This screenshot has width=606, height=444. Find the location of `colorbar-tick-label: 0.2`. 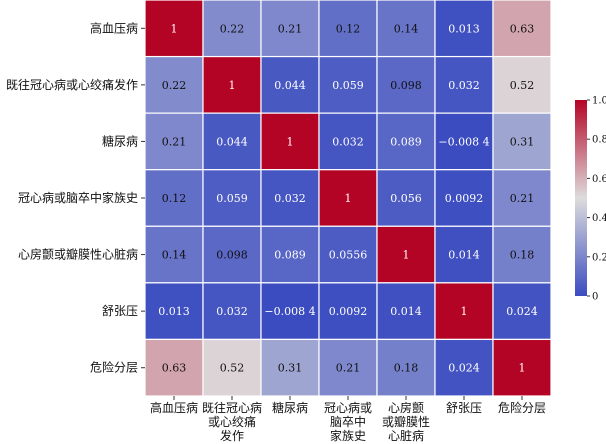

colorbar-tick-label: 0.2 is located at coordinates (599, 257).